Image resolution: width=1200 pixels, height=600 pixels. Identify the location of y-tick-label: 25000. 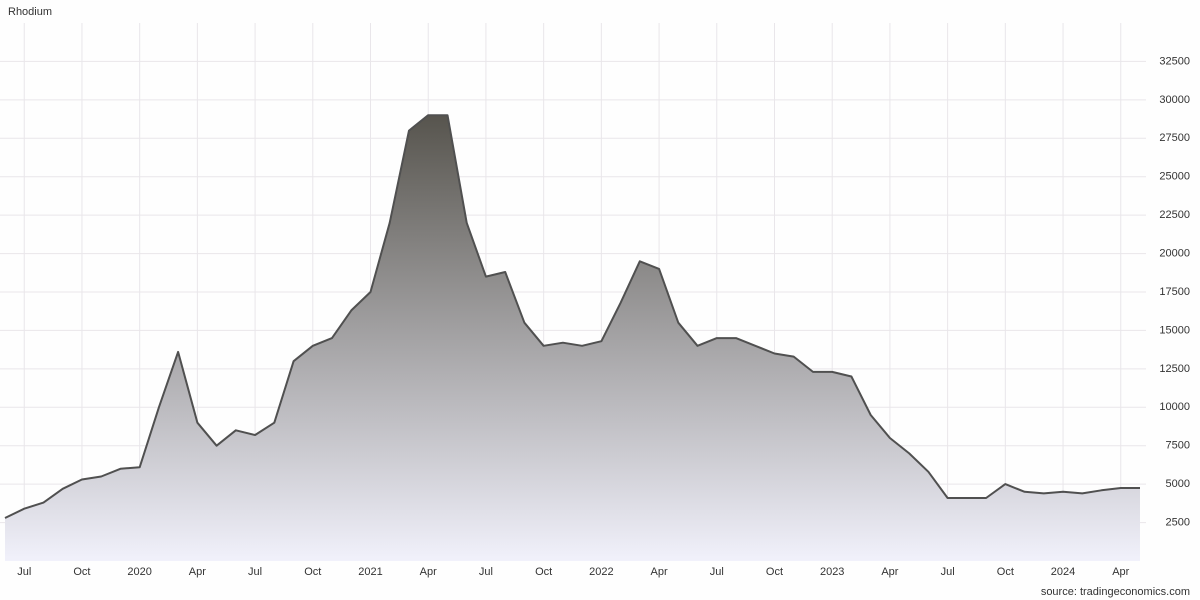
(1174, 177).